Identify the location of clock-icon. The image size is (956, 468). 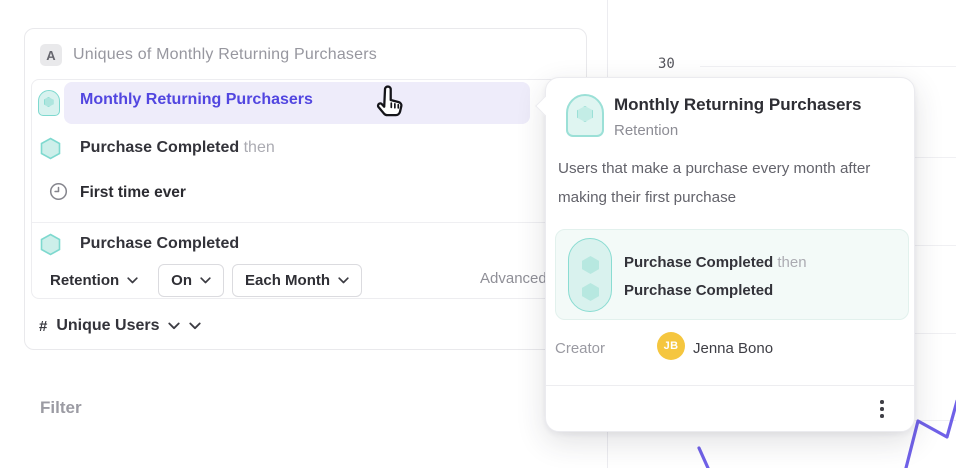
(58, 191).